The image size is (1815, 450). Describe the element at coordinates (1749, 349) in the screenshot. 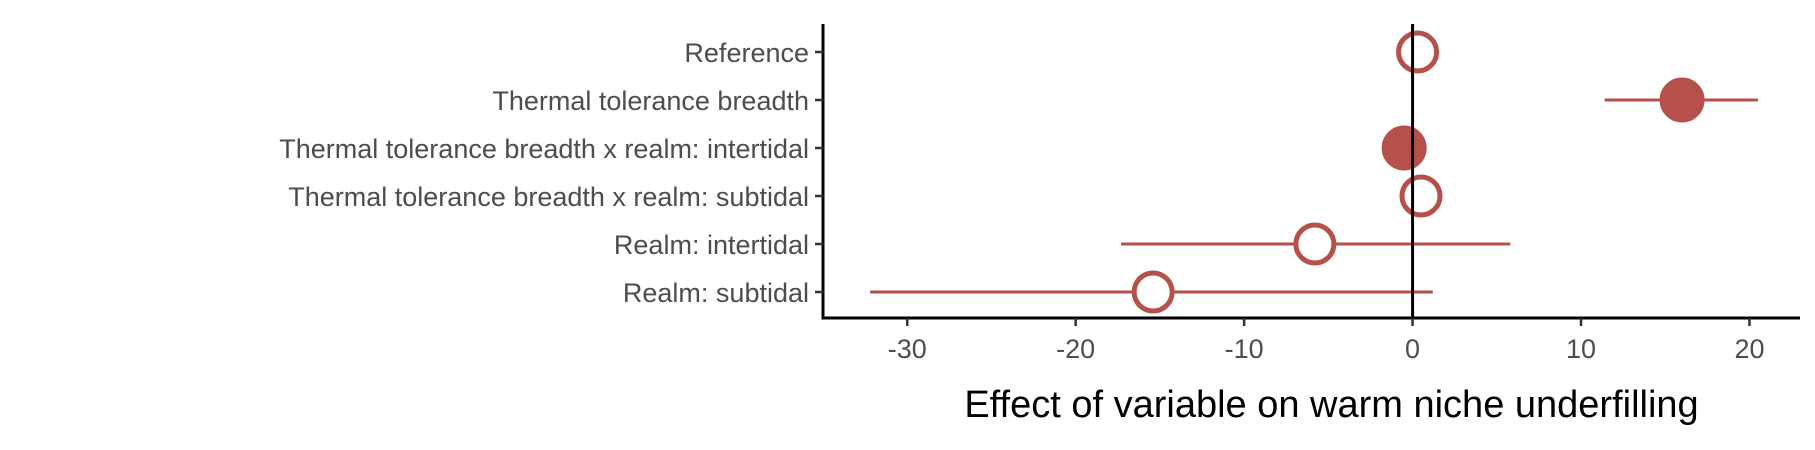

I see `x-tick-label: 20` at that location.